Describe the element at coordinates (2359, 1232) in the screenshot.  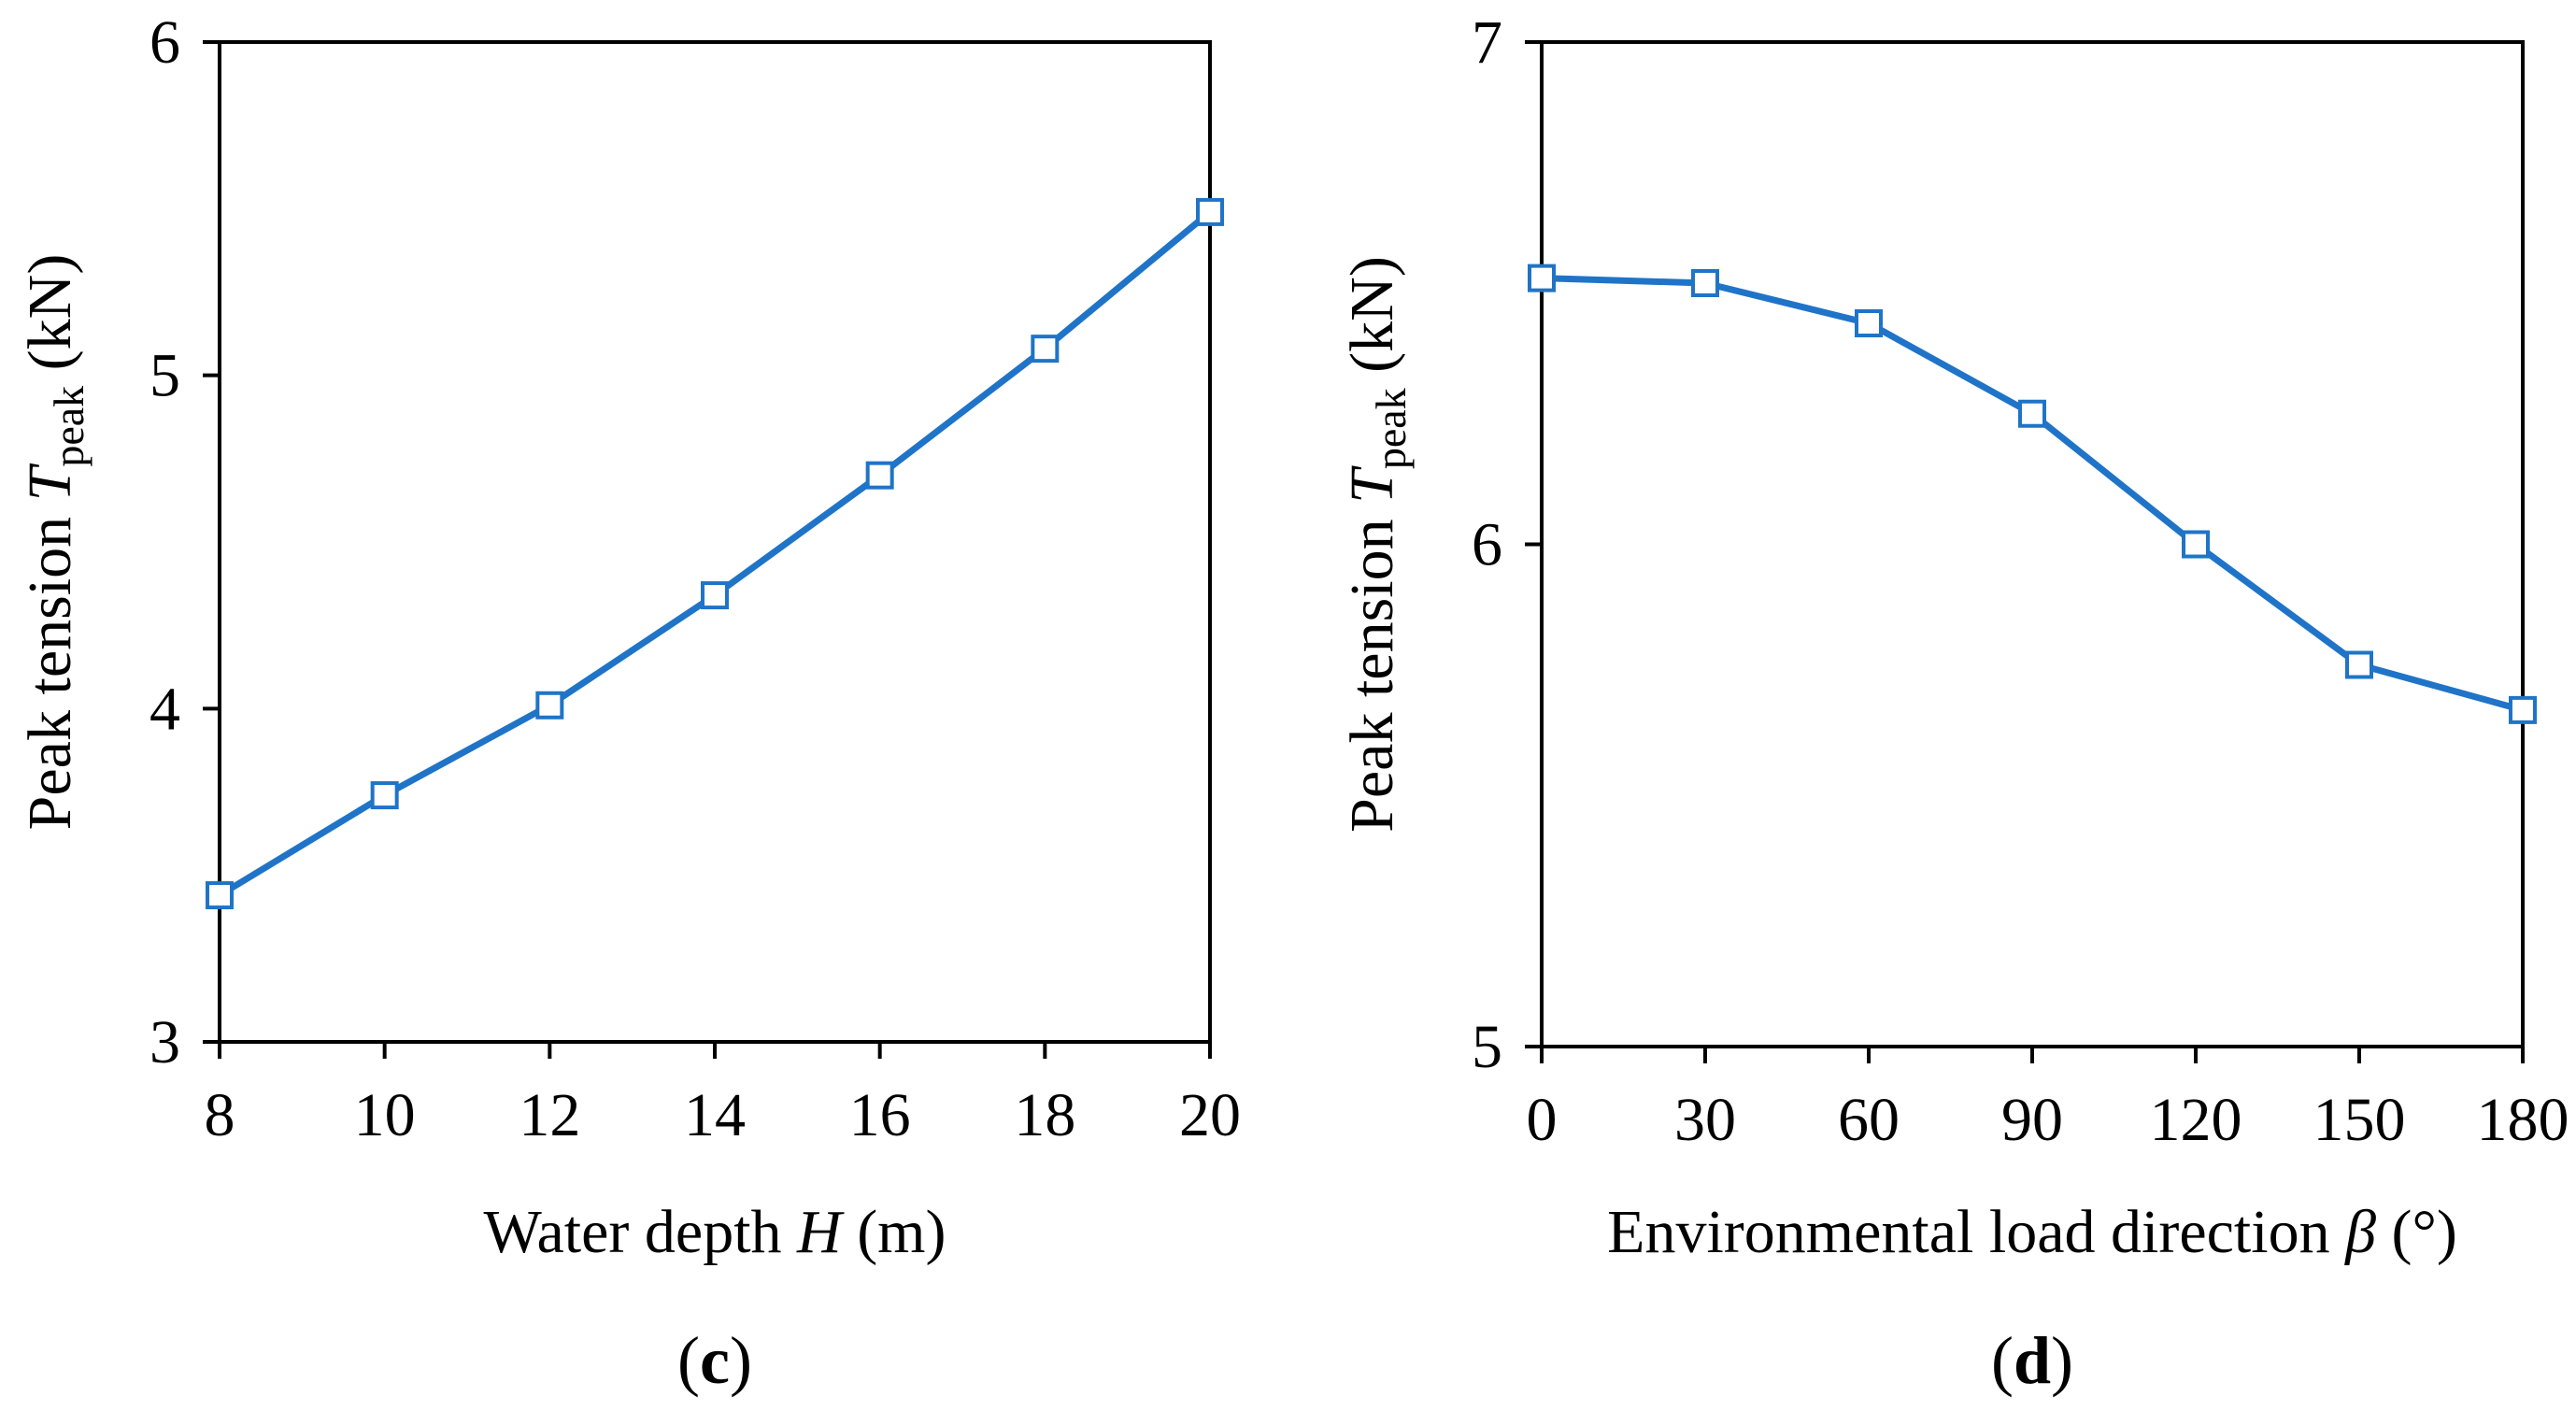
I see `x-axis-title-var-d: β` at that location.